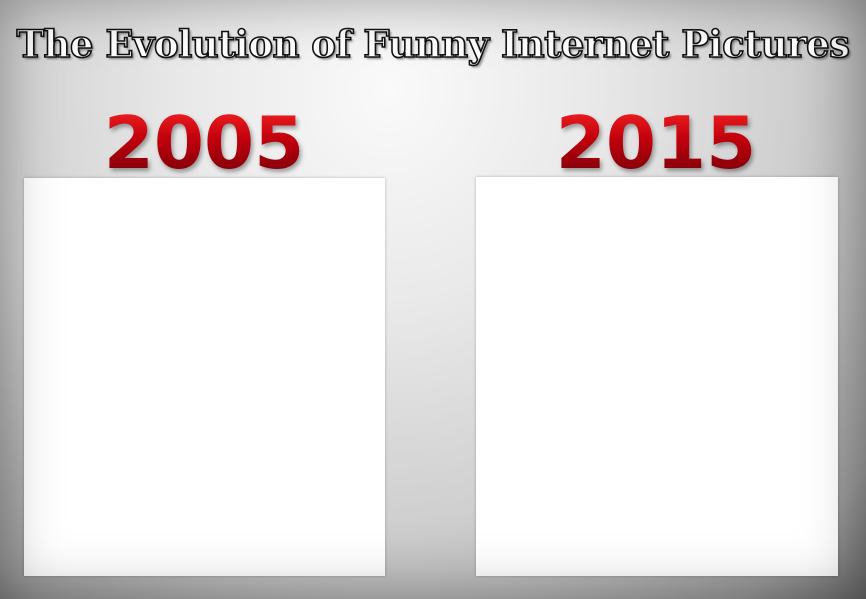 Image resolution: width=866 pixels, height=599 pixels. Describe the element at coordinates (204, 143) in the screenshot. I see `year-label-left: 2005` at that location.